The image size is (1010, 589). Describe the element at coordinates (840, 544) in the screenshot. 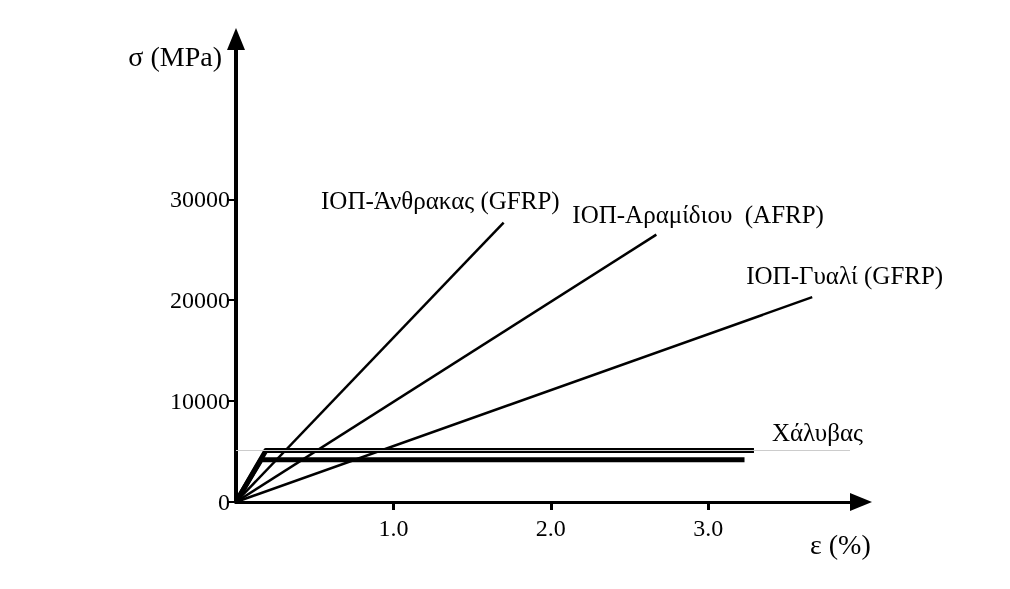

I see `x-axis-title: ε (%)` at that location.